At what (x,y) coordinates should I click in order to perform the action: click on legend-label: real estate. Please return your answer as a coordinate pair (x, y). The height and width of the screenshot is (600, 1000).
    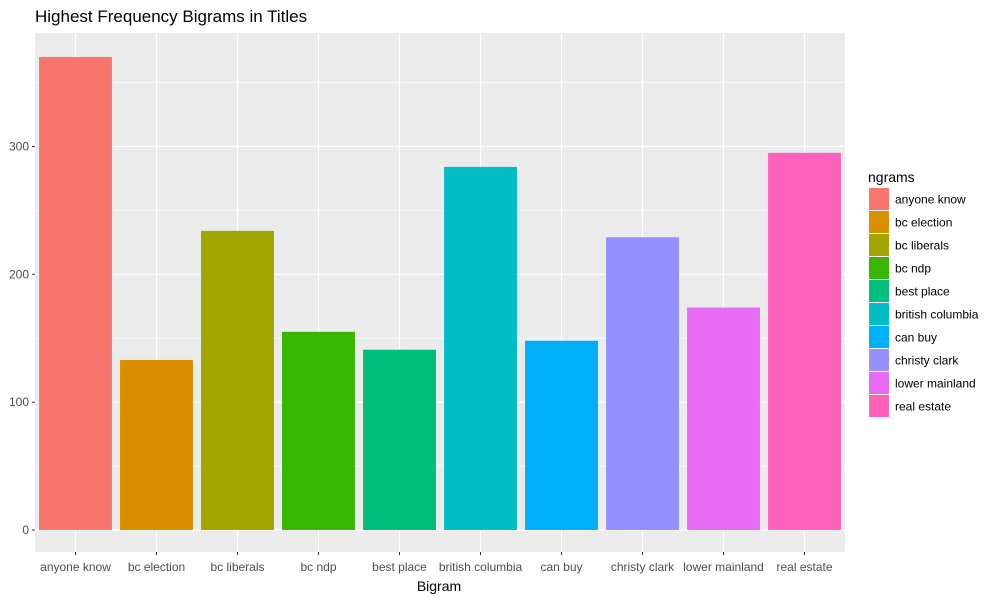
    Looking at the image, I should click on (923, 407).